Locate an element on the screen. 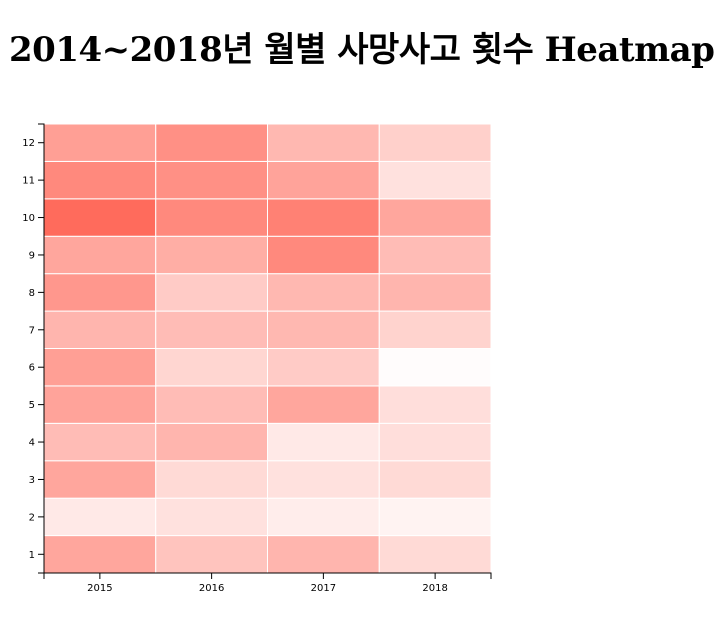  y-tick-label-12: 12 is located at coordinates (28, 143).